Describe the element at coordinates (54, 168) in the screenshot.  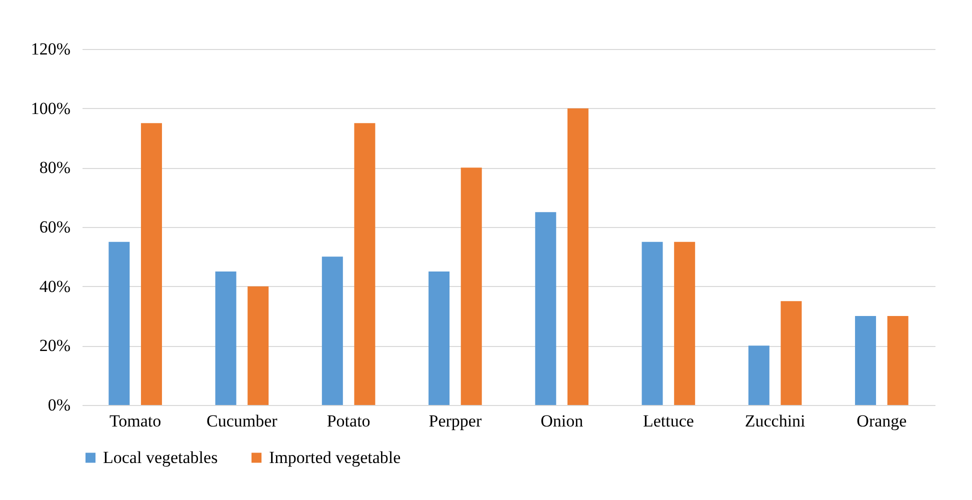
I see `y-tick-label: 80%` at that location.